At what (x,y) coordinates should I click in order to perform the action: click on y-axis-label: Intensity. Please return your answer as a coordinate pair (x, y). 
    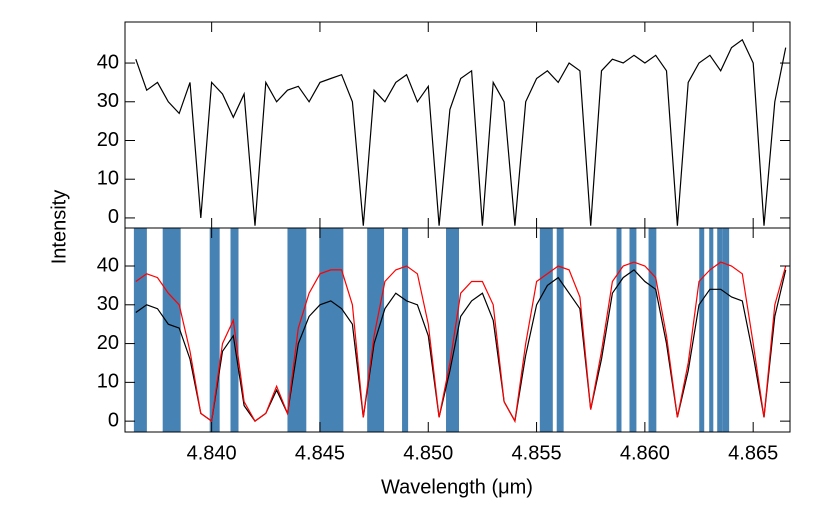
    Looking at the image, I should click on (59, 227).